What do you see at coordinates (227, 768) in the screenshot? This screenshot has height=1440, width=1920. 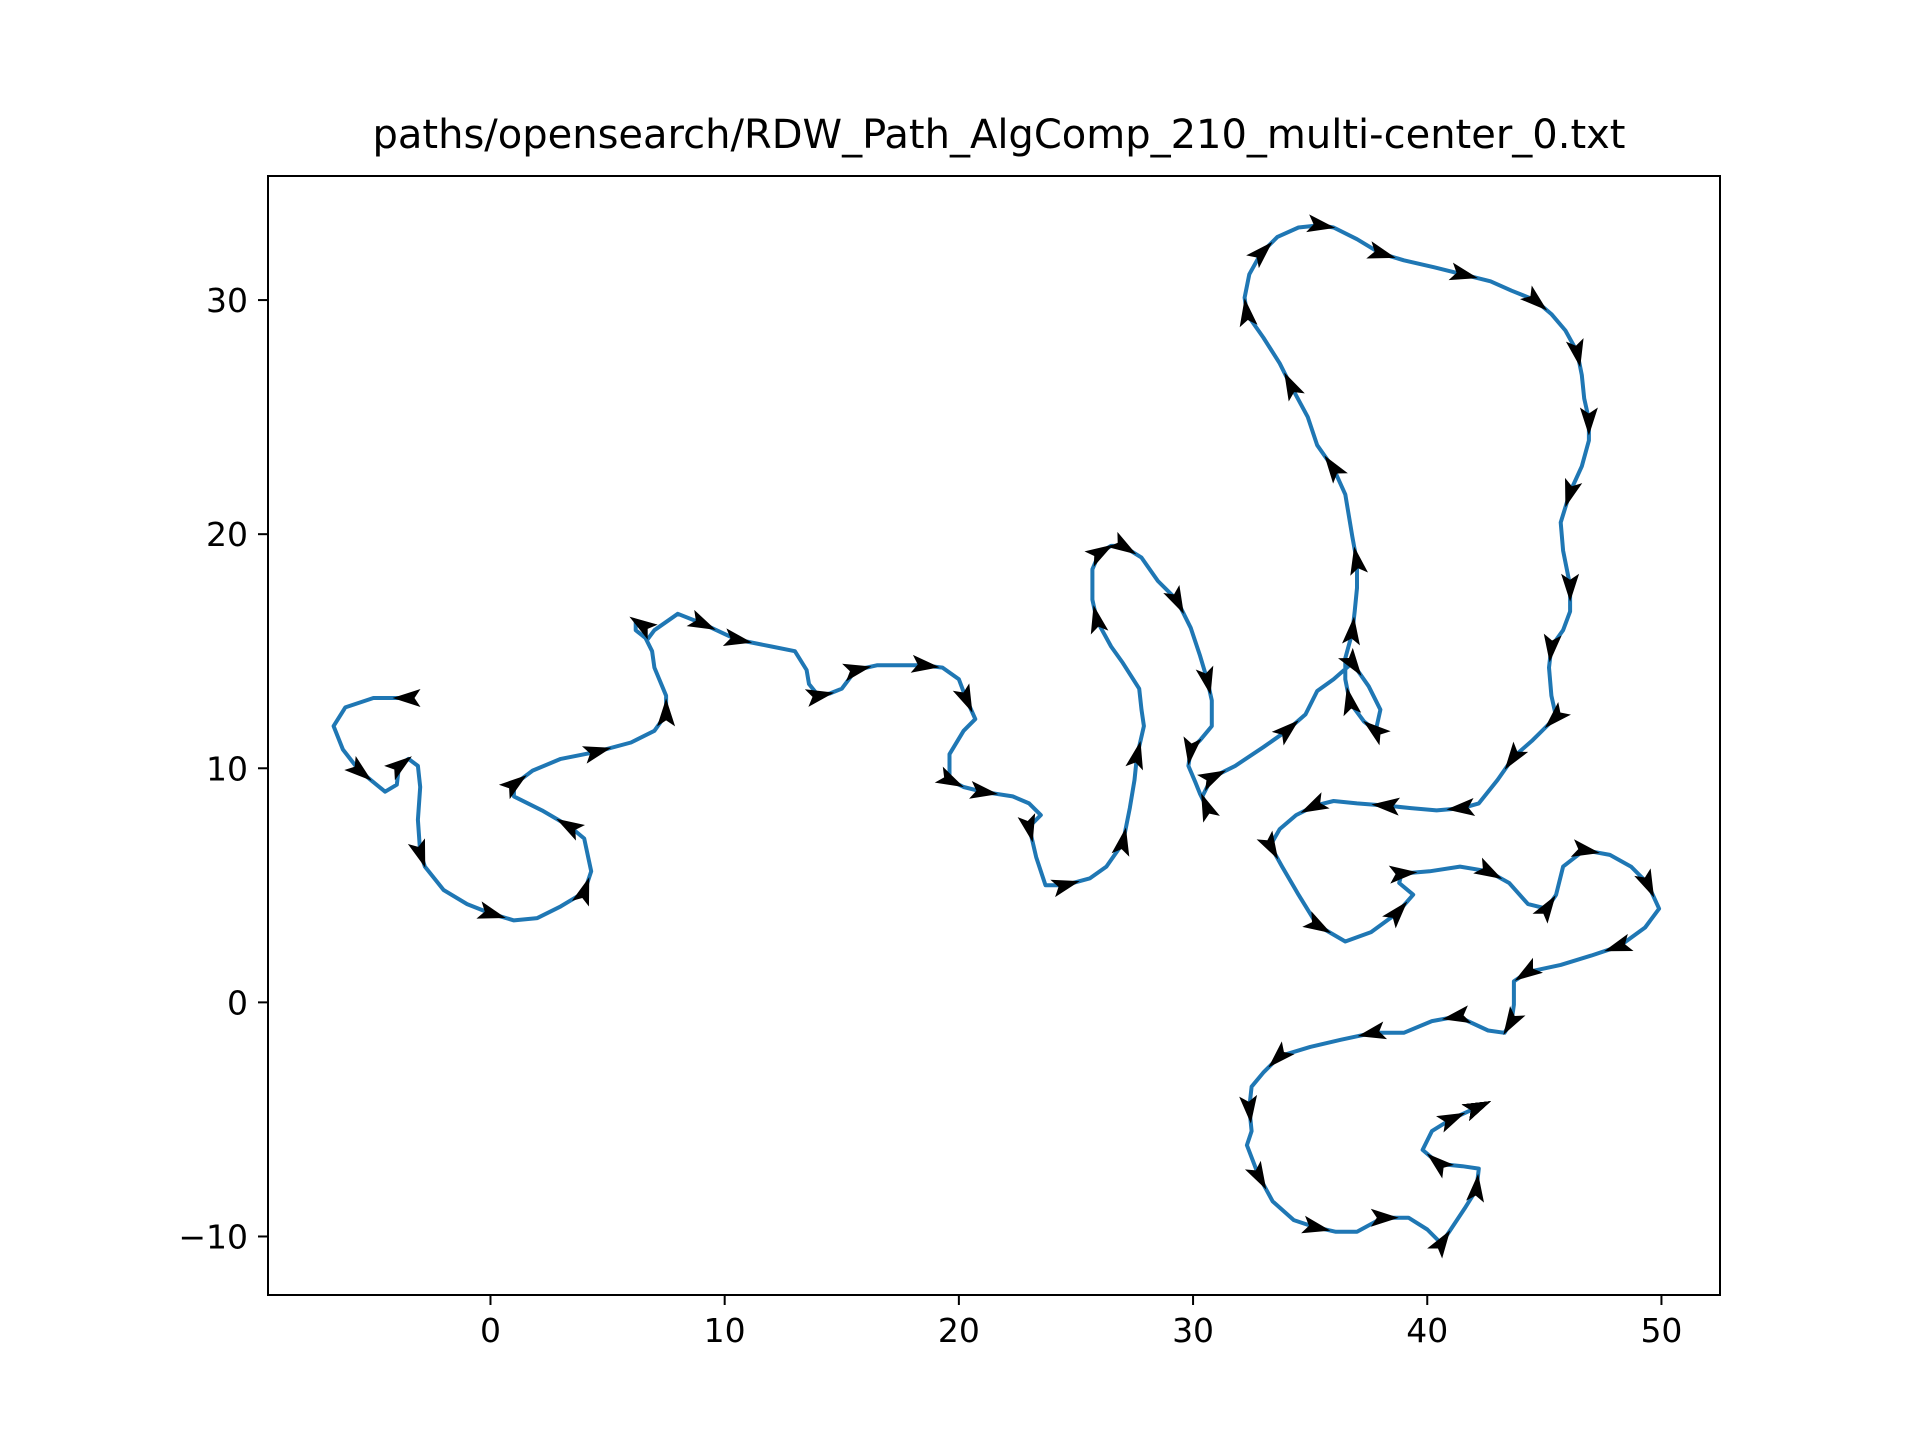 I see `y-tick-label: 10` at bounding box center [227, 768].